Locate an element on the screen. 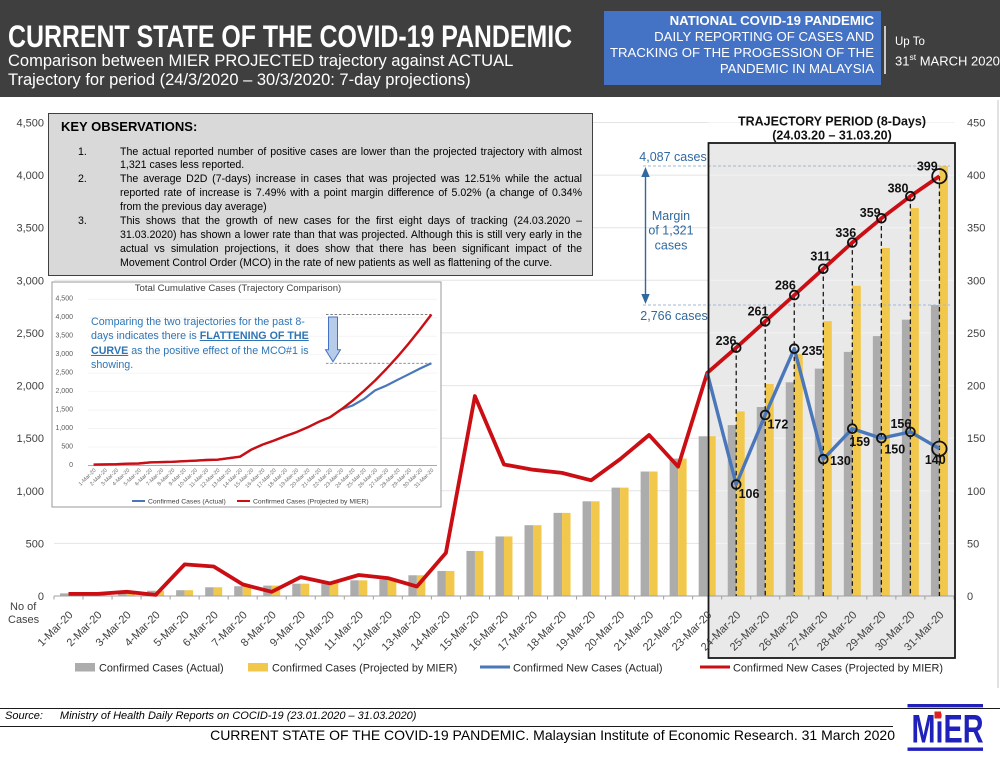  svg-text: 336 is located at coordinates (845, 233).